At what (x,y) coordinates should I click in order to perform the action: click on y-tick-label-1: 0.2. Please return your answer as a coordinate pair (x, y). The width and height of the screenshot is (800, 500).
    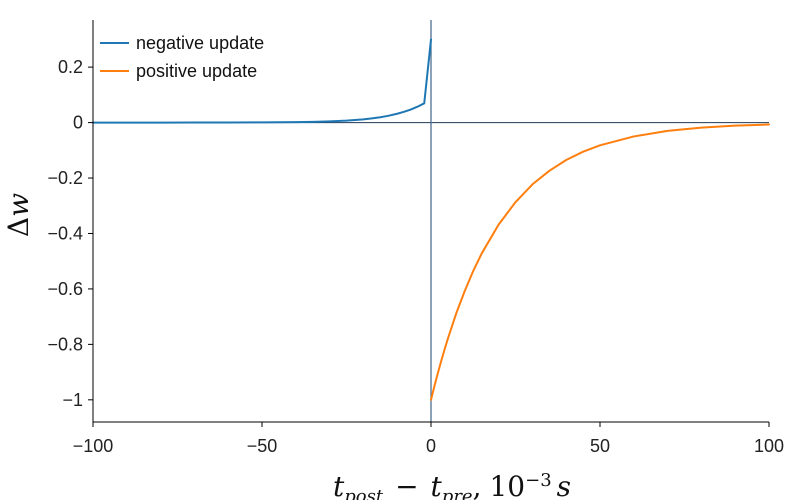
    Looking at the image, I should click on (70, 67).